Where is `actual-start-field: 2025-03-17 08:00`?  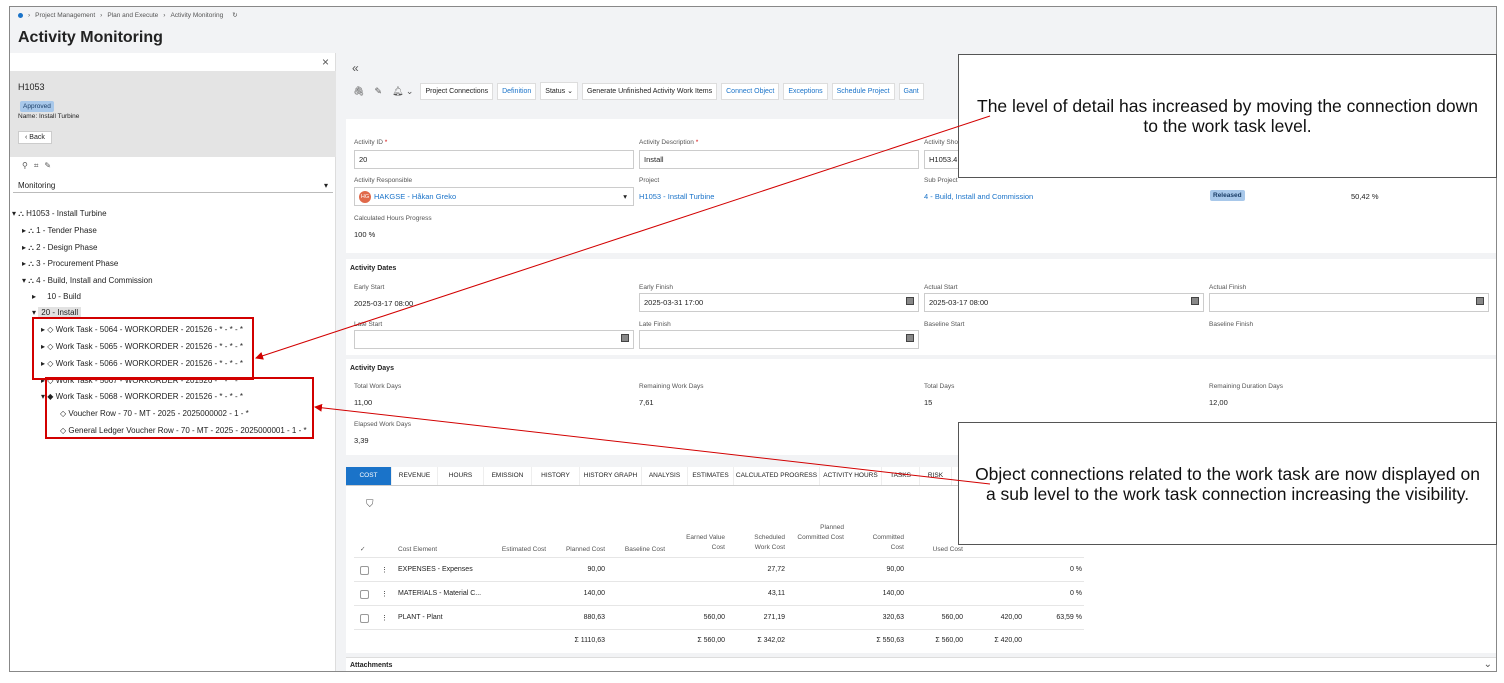
actual-start-field: 2025-03-17 08:00 is located at coordinates (1064, 302).